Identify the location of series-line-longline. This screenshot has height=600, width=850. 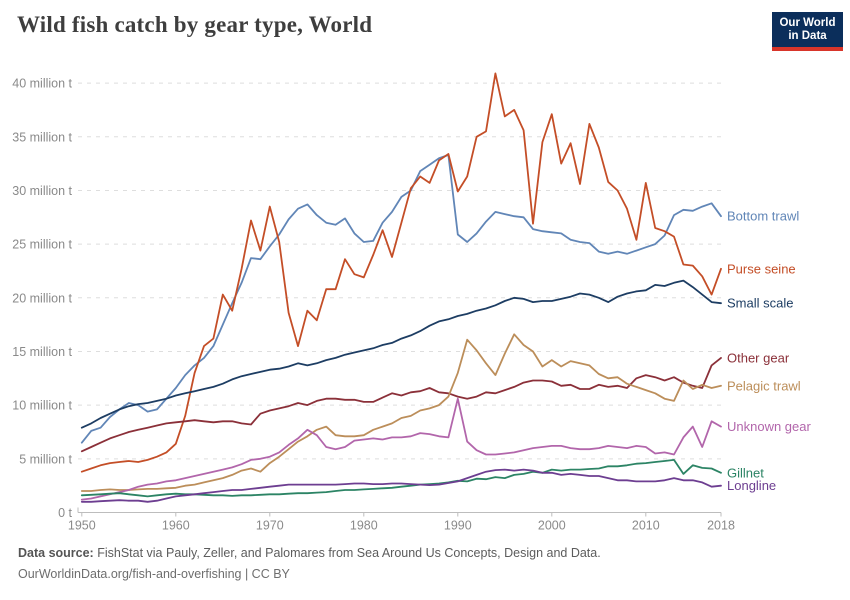
(401, 485).